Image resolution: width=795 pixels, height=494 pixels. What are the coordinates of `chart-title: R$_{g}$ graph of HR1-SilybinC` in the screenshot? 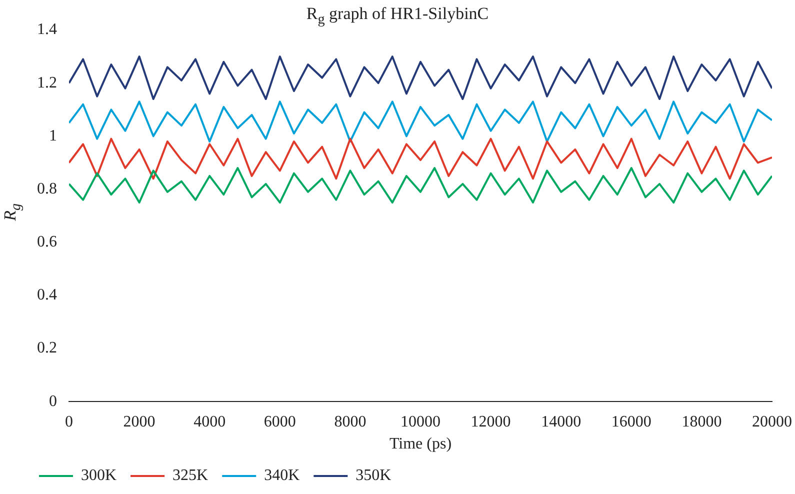 It's located at (397, 16).